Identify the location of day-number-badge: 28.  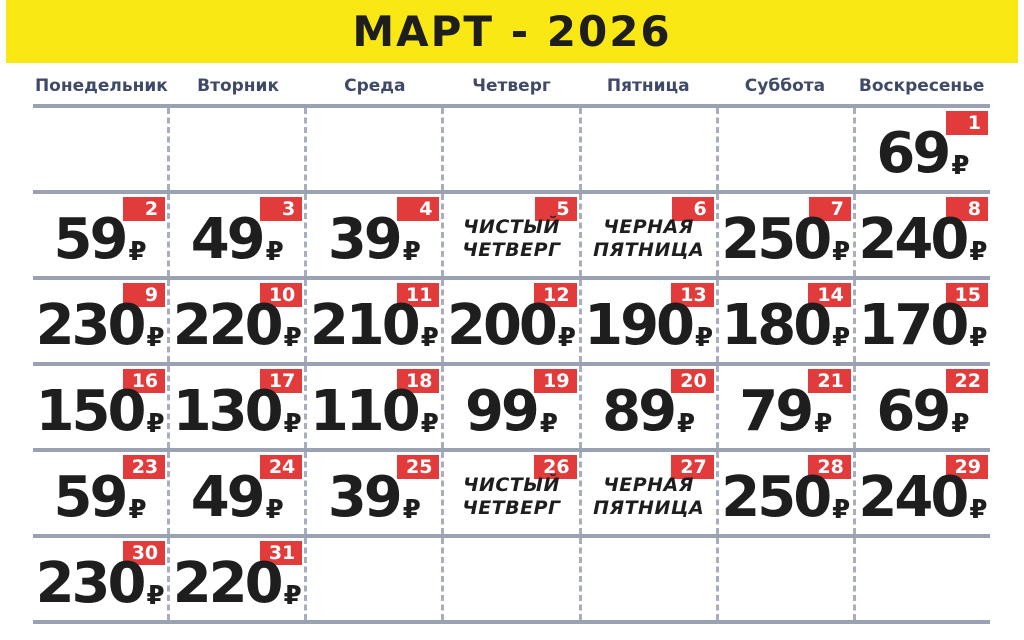
(829, 467).